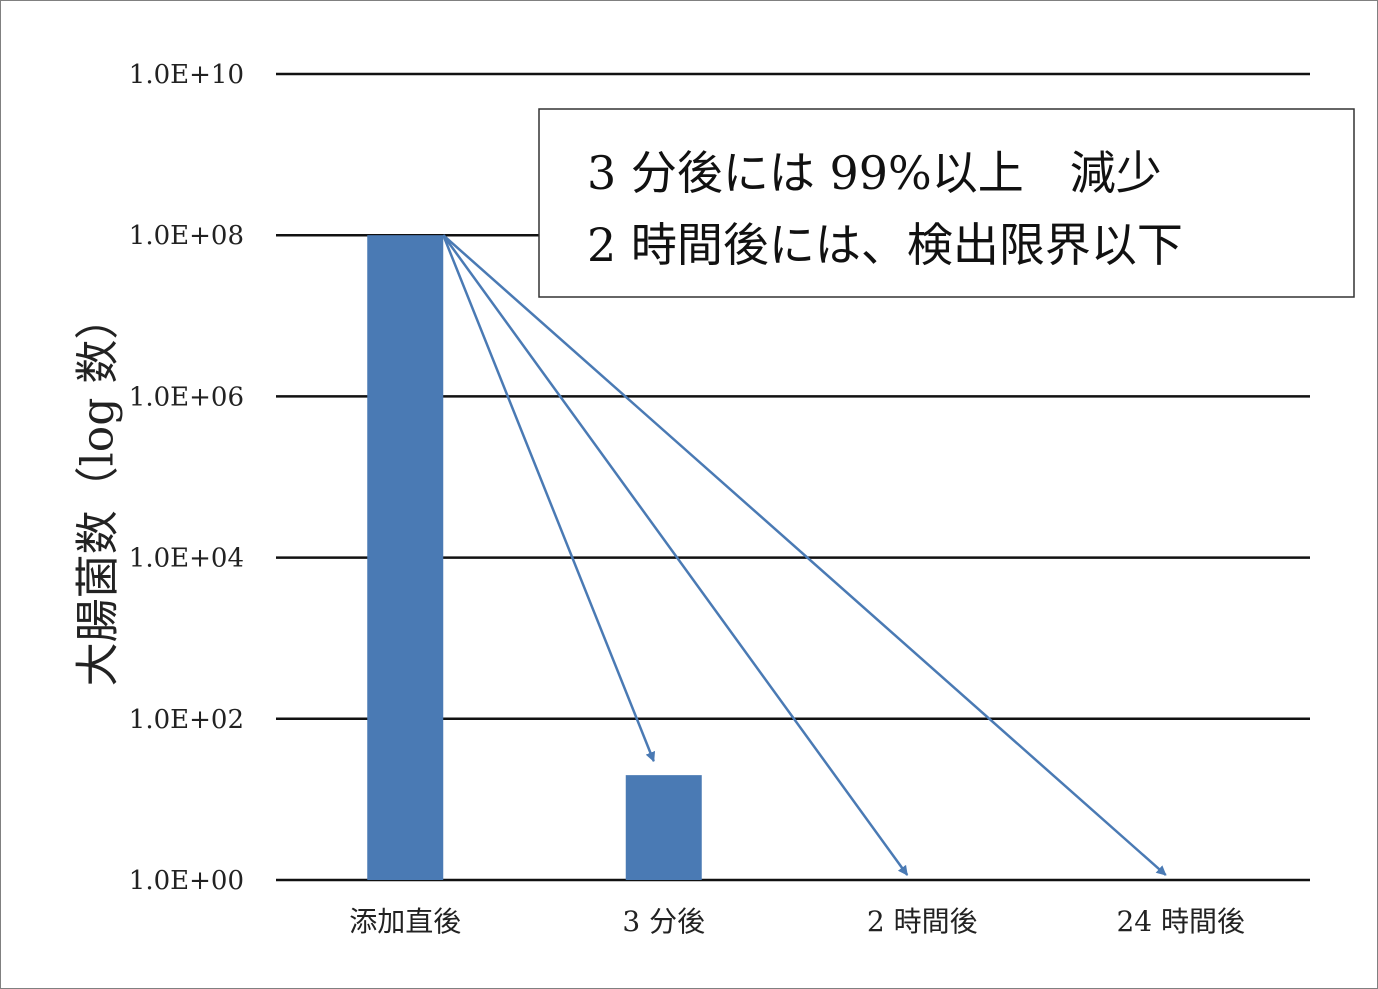 The image size is (1378, 989). Describe the element at coordinates (885, 245) in the screenshot. I see `annotation-line-2: 2 時間後には、検出限界以下` at that location.